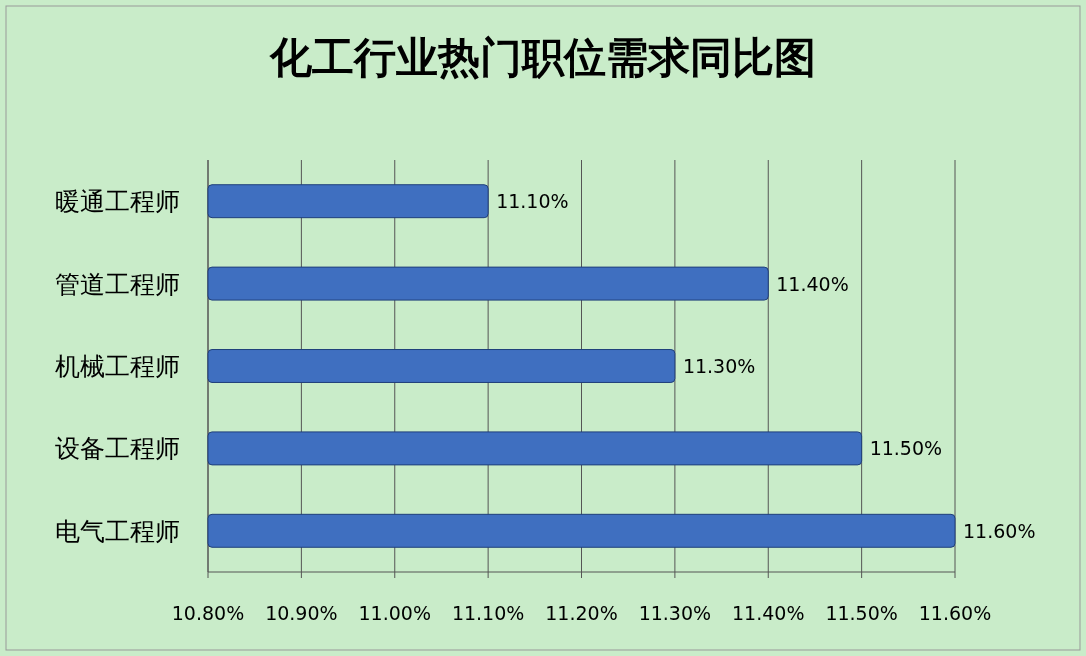  What do you see at coordinates (861, 613) in the screenshot?
I see `x-tick-label: 11.50%` at bounding box center [861, 613].